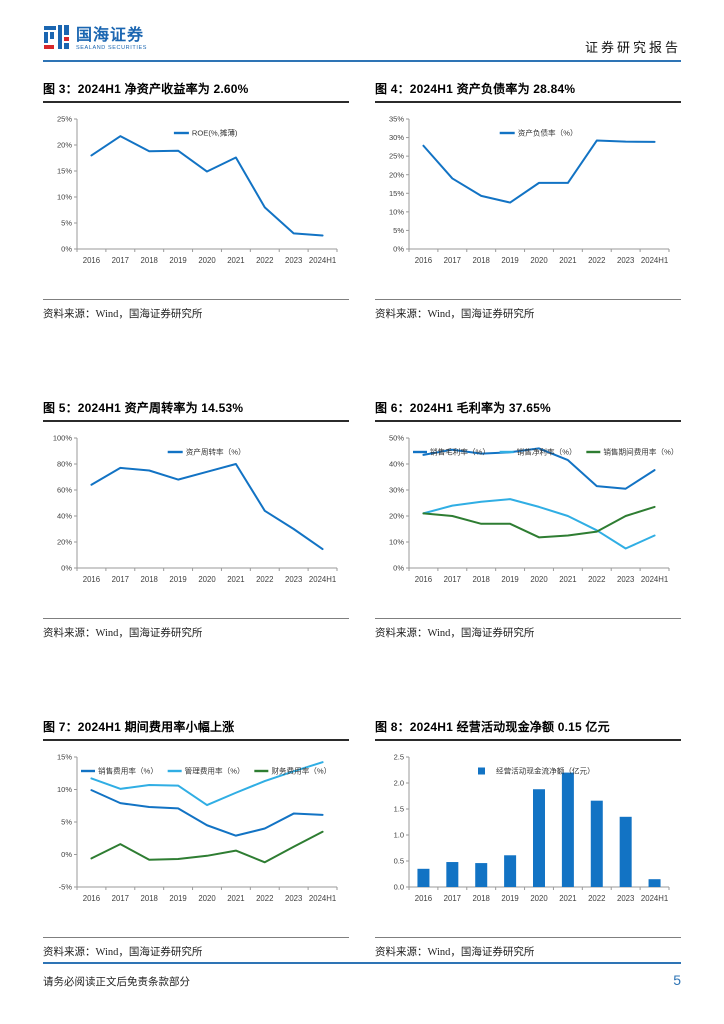  What do you see at coordinates (547, 452) in the screenshot?
I see `svg-text: 销售净利率（%）` at bounding box center [547, 452].